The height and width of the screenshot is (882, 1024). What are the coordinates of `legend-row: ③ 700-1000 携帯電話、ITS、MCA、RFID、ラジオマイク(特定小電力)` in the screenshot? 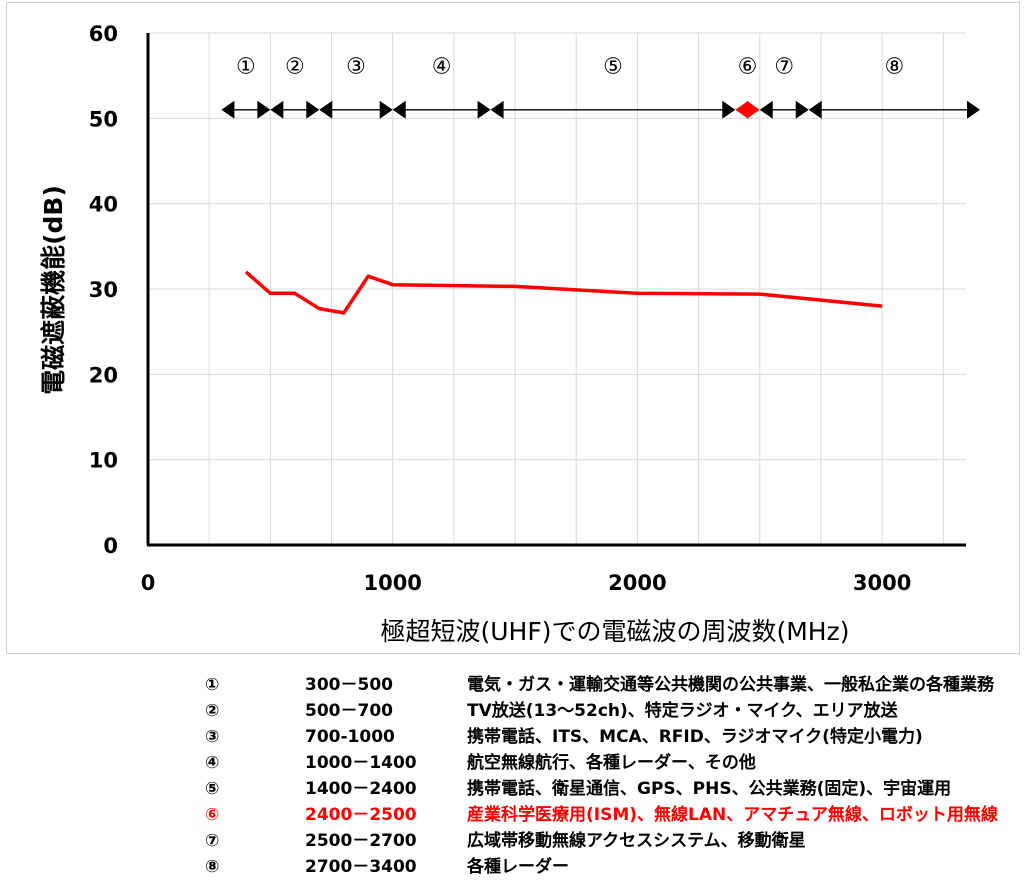 It's located at (512, 737).